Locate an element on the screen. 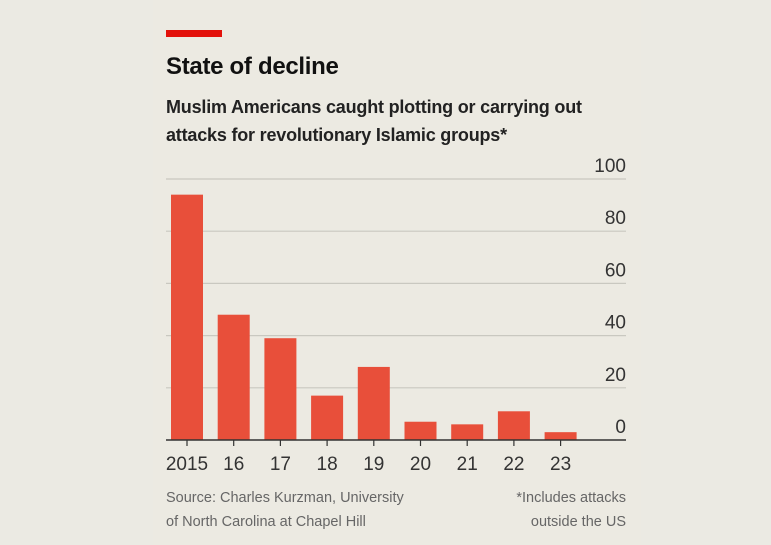 This screenshot has width=771, height=545. x-tick-label: 16 is located at coordinates (233, 464).